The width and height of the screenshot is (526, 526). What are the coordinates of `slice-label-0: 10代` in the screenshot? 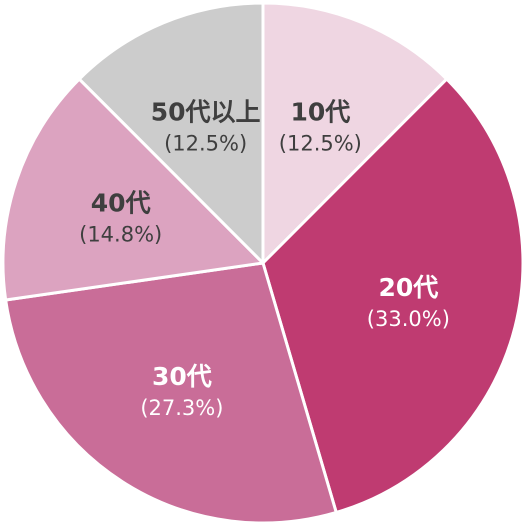 It's located at (320, 111).